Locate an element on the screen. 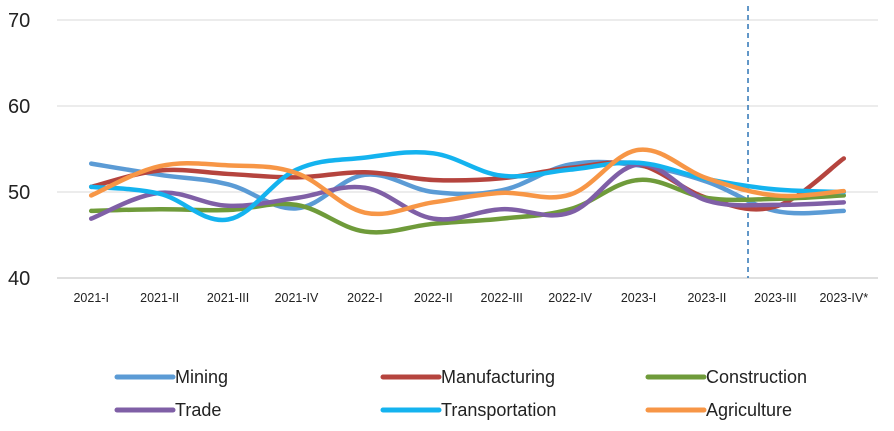 The width and height of the screenshot is (894, 431). y-tick-label: 40 is located at coordinates (19, 279).